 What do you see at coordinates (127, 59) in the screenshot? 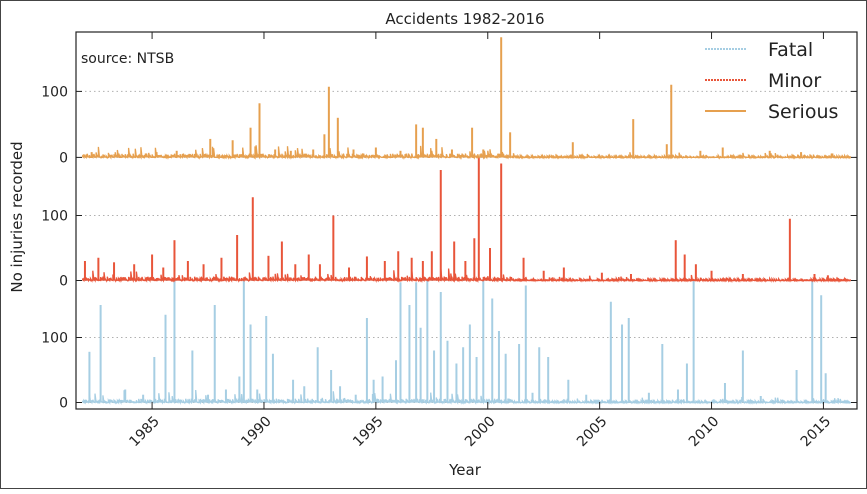
I see `source-annotation: source: NTSB` at bounding box center [127, 59].